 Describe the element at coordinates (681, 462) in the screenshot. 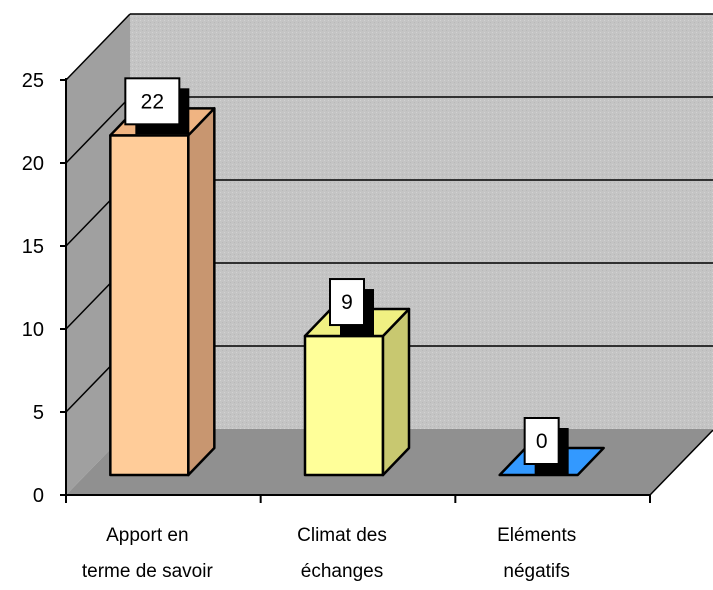

I see `floor-edge` at that location.